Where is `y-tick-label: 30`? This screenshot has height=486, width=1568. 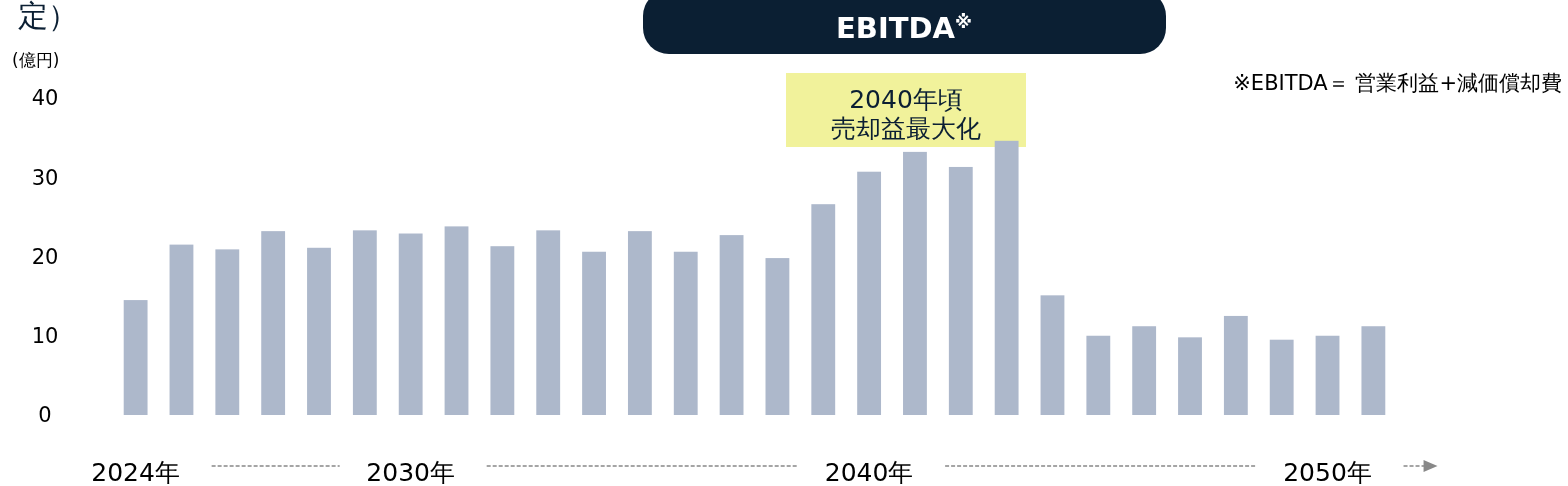 y-tick-label: 30 is located at coordinates (45, 177).